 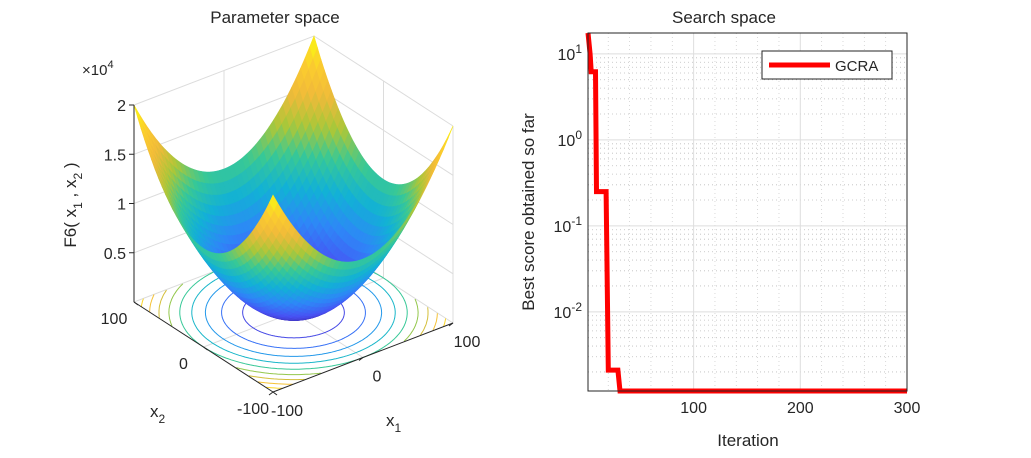 What do you see at coordinates (693, 408) in the screenshot?
I see `x-tick-label: 100` at bounding box center [693, 408].